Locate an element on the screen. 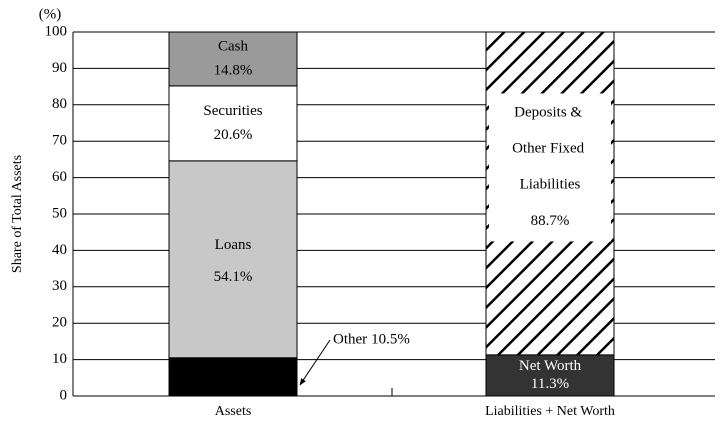 This screenshot has height=422, width=727. segment-label: Loans is located at coordinates (233, 245).